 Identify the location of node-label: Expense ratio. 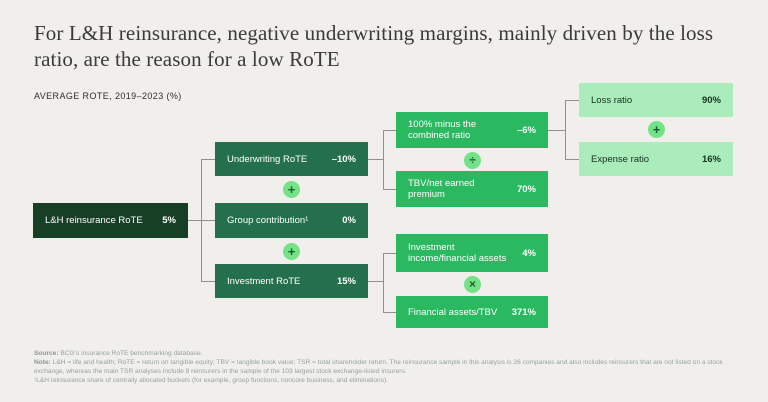
(620, 159).